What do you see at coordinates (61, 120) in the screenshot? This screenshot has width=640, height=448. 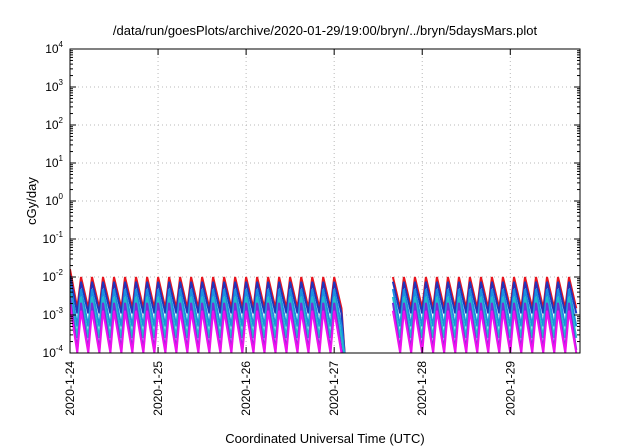 I see `y-tick-exponent: 2` at bounding box center [61, 120].